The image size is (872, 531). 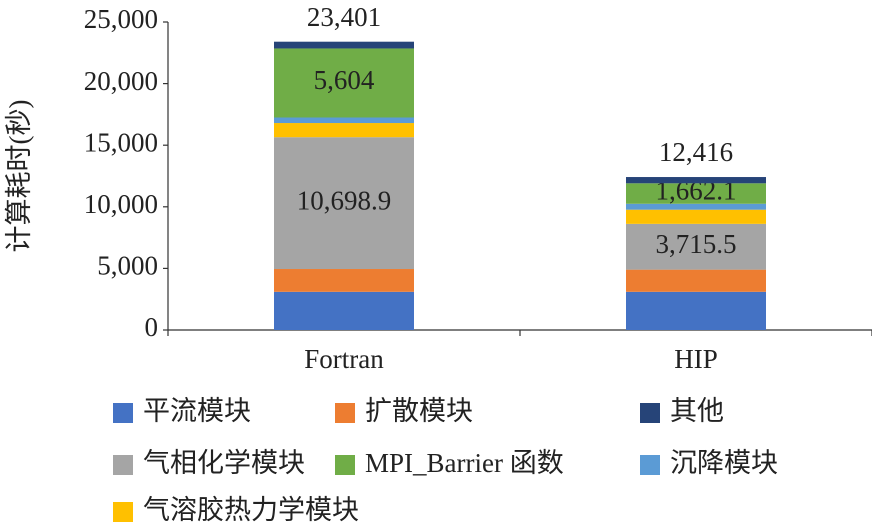 I want to click on y-axis-label: 计算耗时(秒), so click(x=19, y=176).